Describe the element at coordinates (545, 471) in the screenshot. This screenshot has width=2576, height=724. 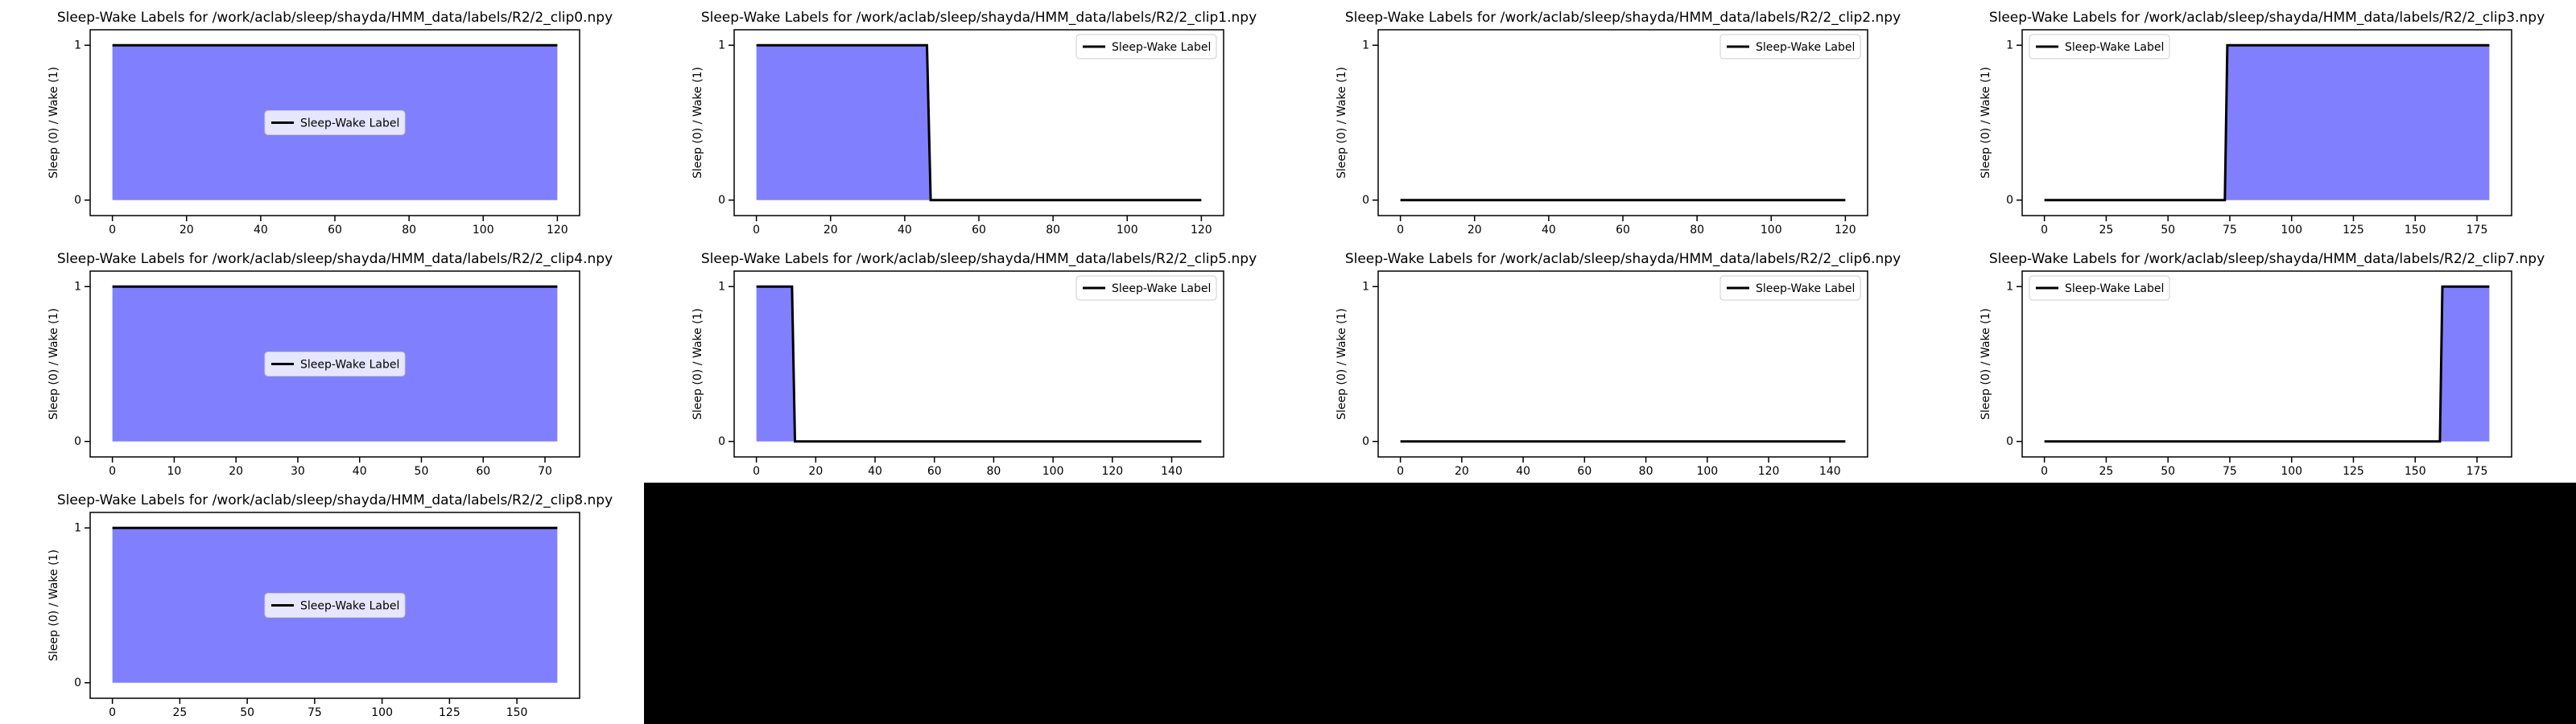
I see `x-tick-label: 70` at that location.